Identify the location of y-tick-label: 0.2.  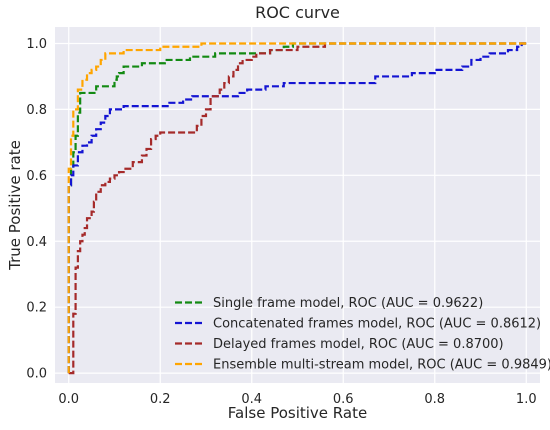
(36, 308).